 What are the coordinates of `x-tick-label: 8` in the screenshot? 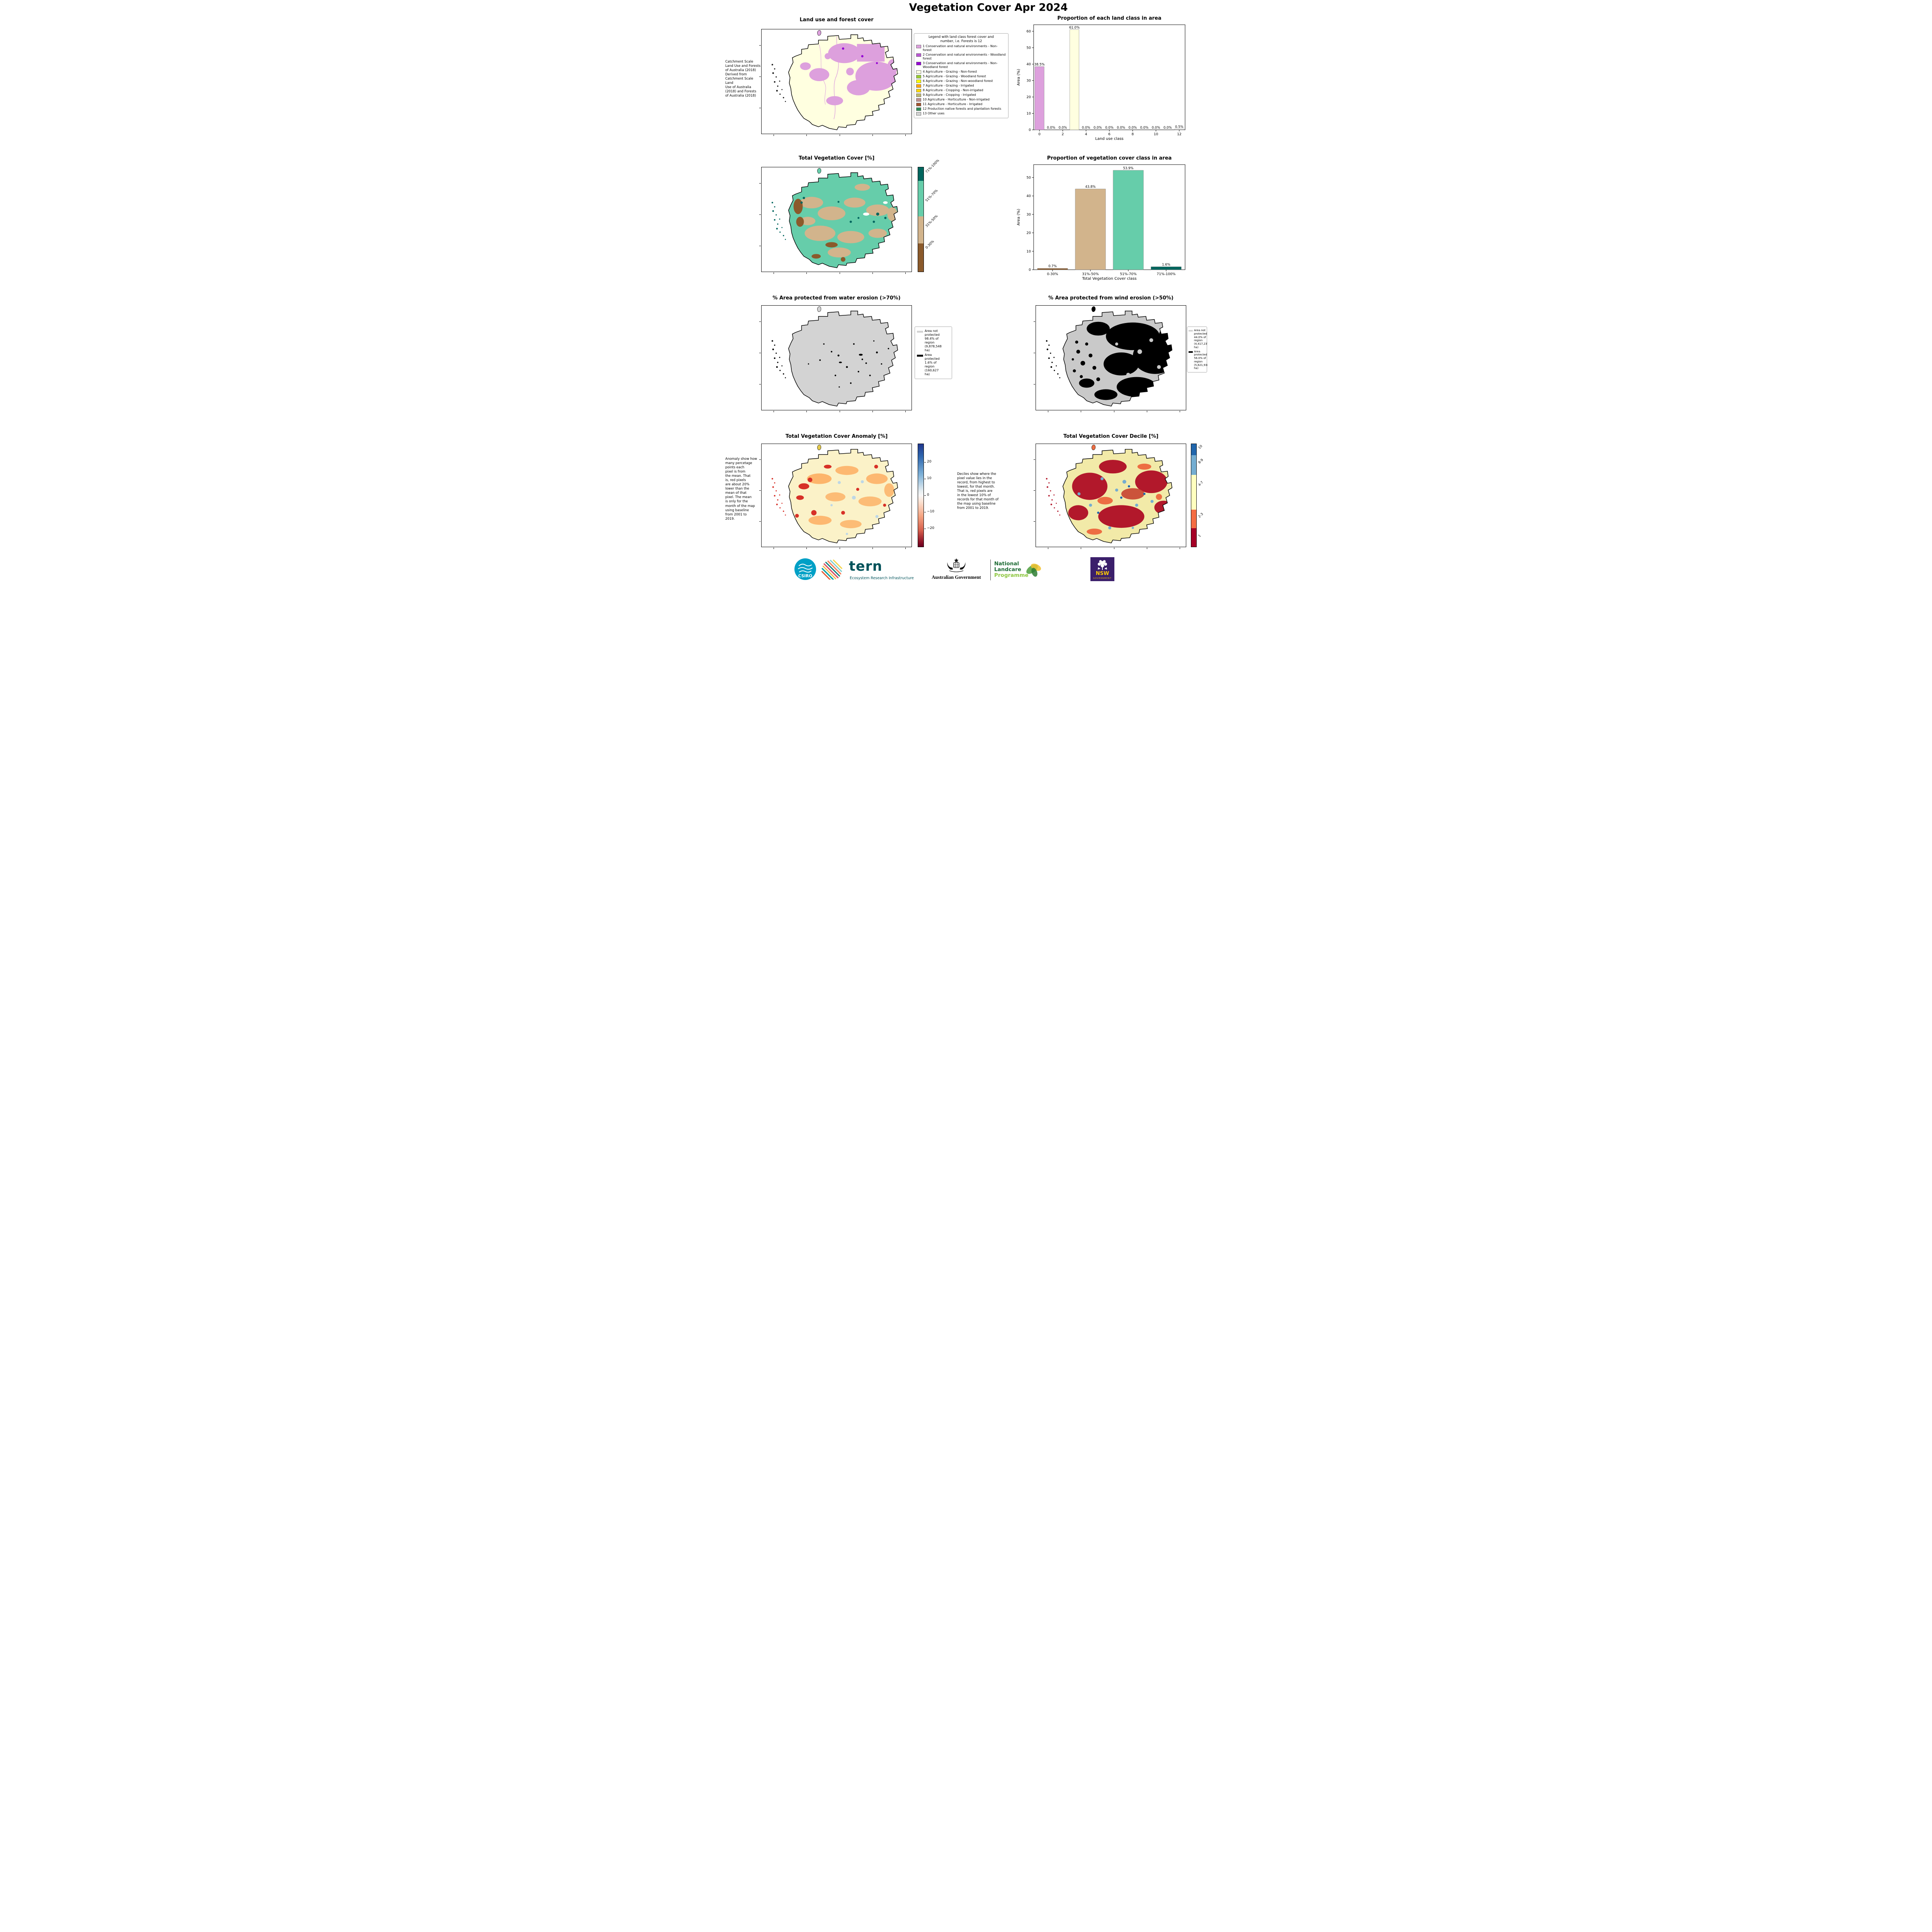 It's located at (1133, 135).